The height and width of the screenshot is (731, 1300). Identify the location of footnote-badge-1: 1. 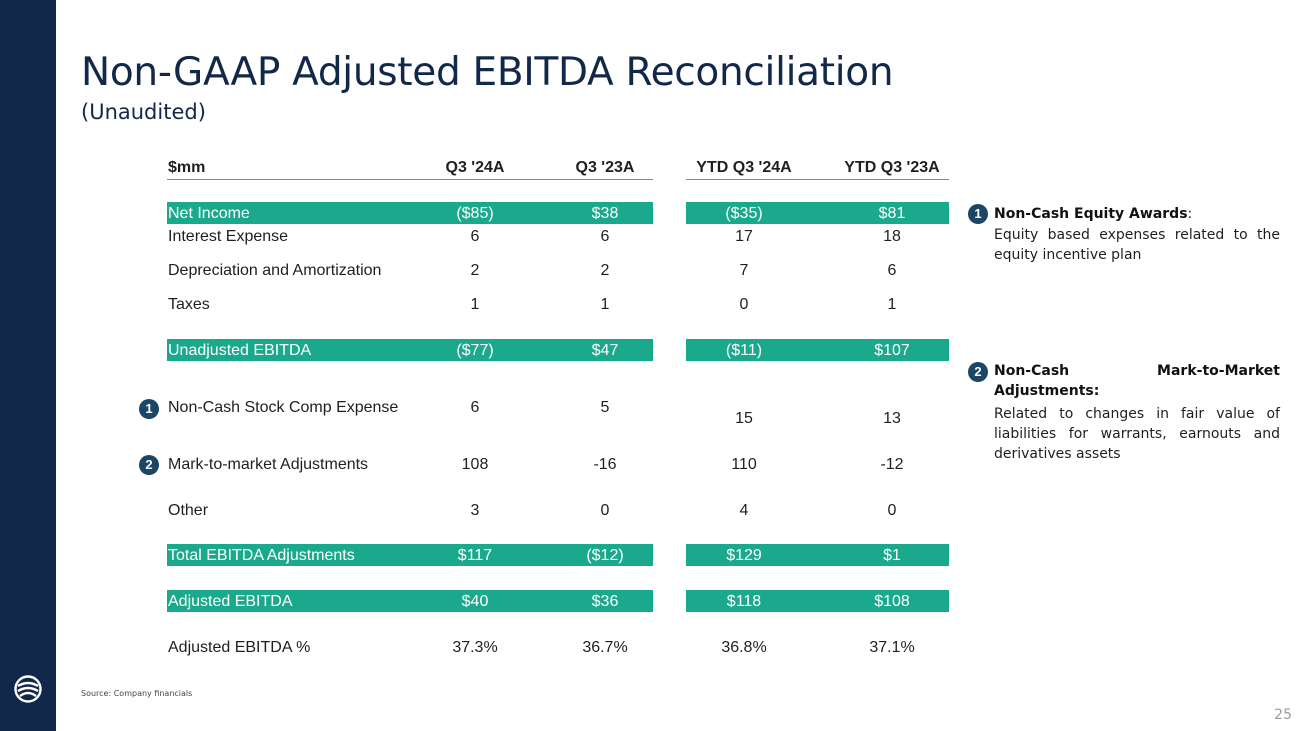
(149, 409).